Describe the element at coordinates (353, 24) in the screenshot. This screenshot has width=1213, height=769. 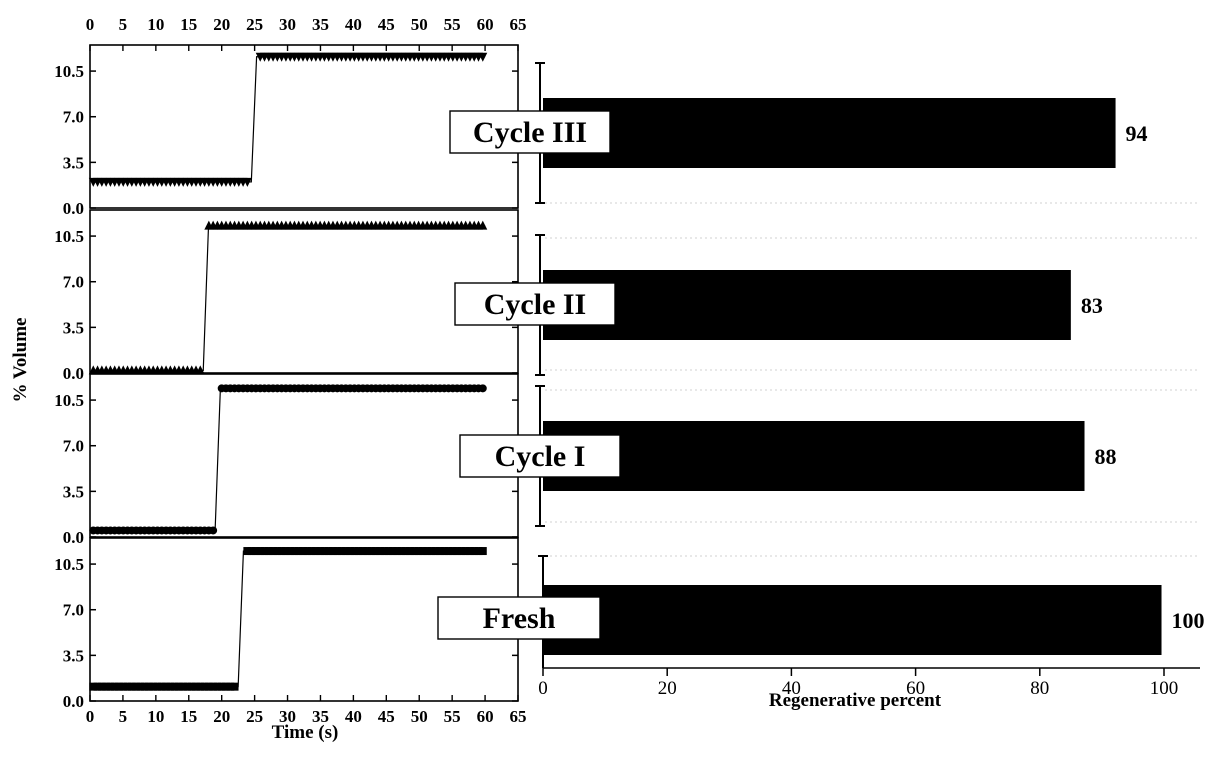
I see `x-tick-label-top: 40` at that location.